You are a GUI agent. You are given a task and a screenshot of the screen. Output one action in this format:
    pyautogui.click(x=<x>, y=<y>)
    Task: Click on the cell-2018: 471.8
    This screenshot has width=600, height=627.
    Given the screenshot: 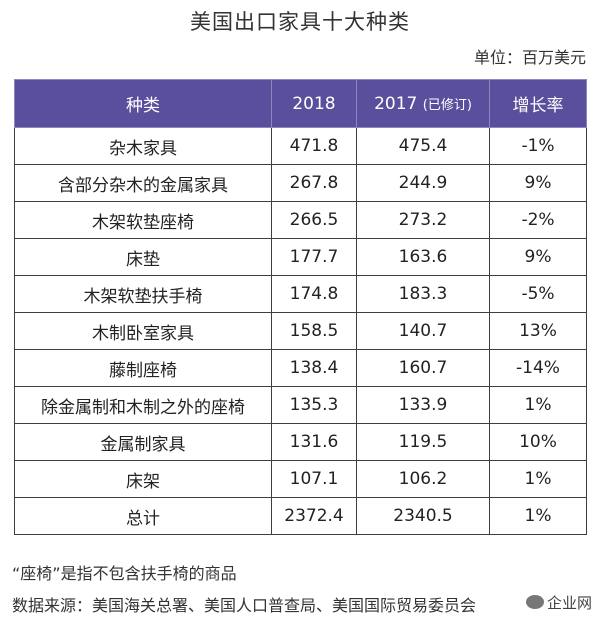 What is the action you would take?
    pyautogui.click(x=314, y=146)
    